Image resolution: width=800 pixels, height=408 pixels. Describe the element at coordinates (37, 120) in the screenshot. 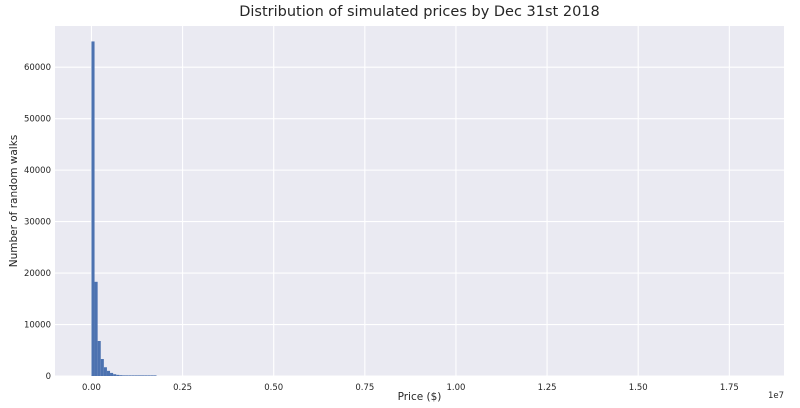

I see `y-tick-label: 50000` at that location.